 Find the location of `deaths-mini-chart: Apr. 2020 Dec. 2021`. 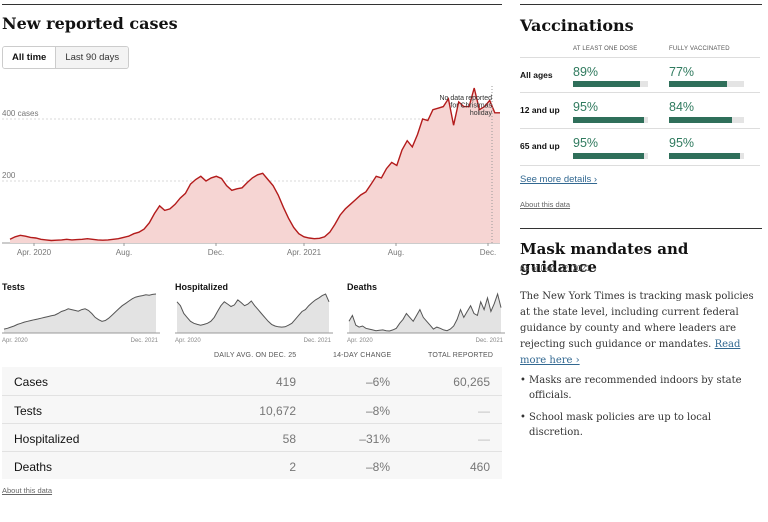

deaths-mini-chart: Apr. 2020 Dec. 2021 is located at coordinates (426, 318).